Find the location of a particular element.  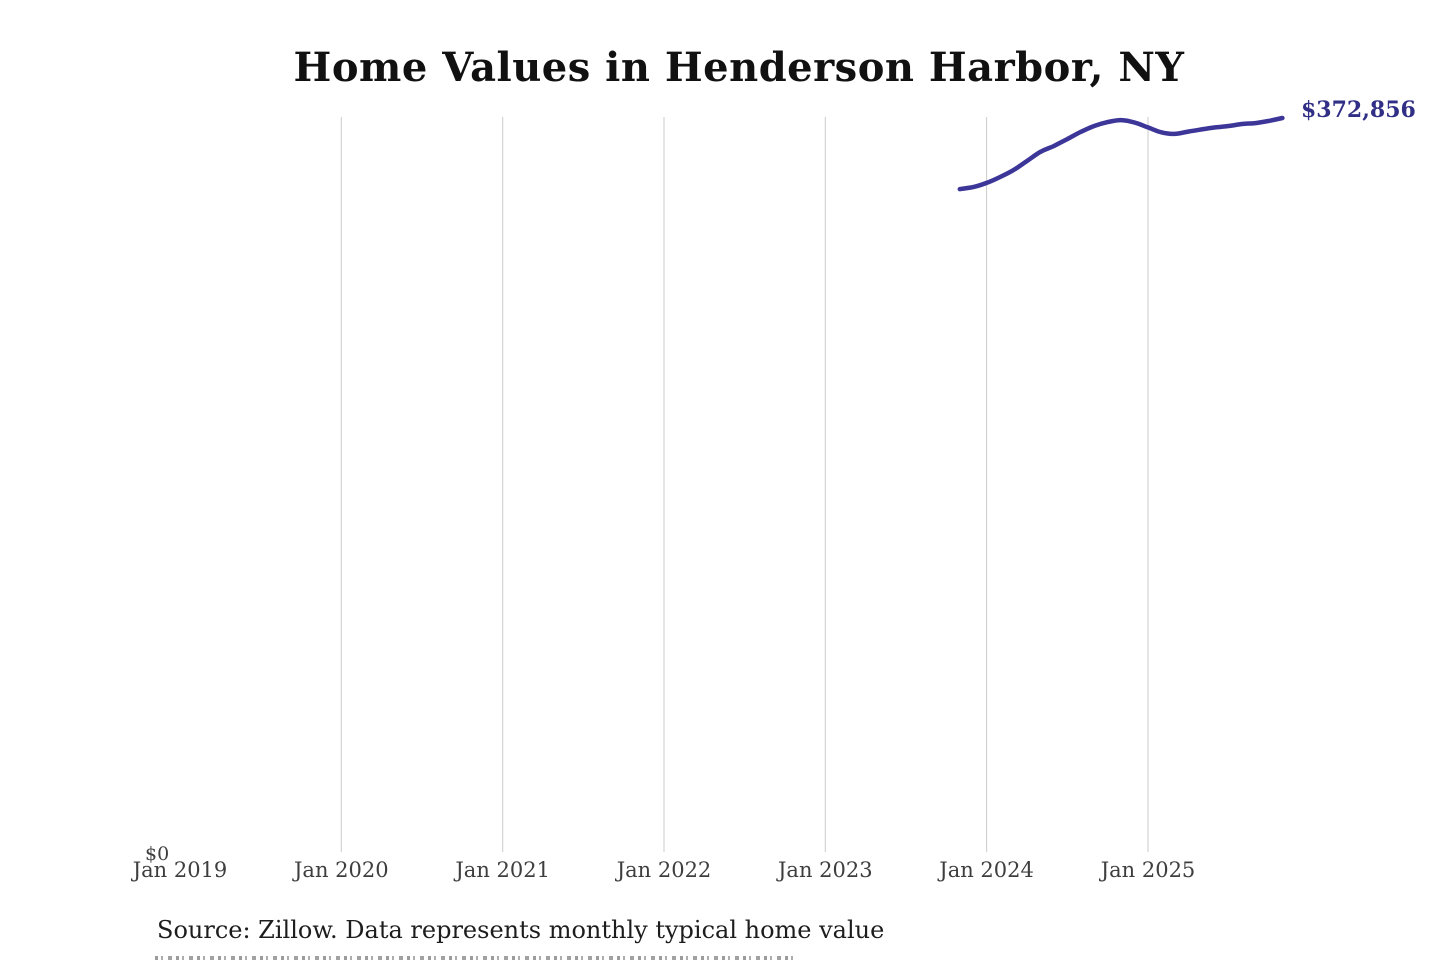

latest-value-label: $372,856 is located at coordinates (1358, 110).